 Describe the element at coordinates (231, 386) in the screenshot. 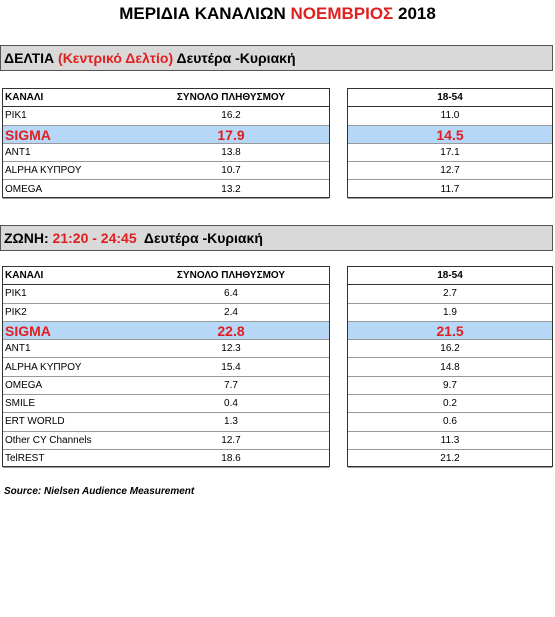

I see `share-value: 7.7` at that location.